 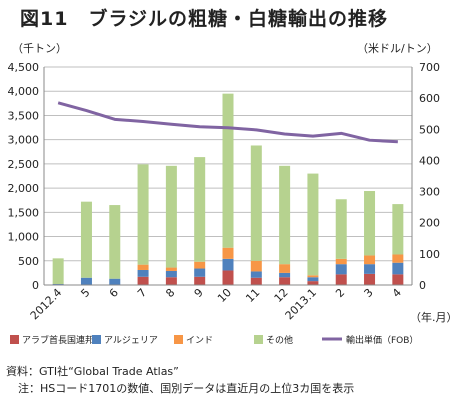 What do you see at coordinates (24, 237) in the screenshot?
I see `left-tick-label: 1,000` at bounding box center [24, 237].